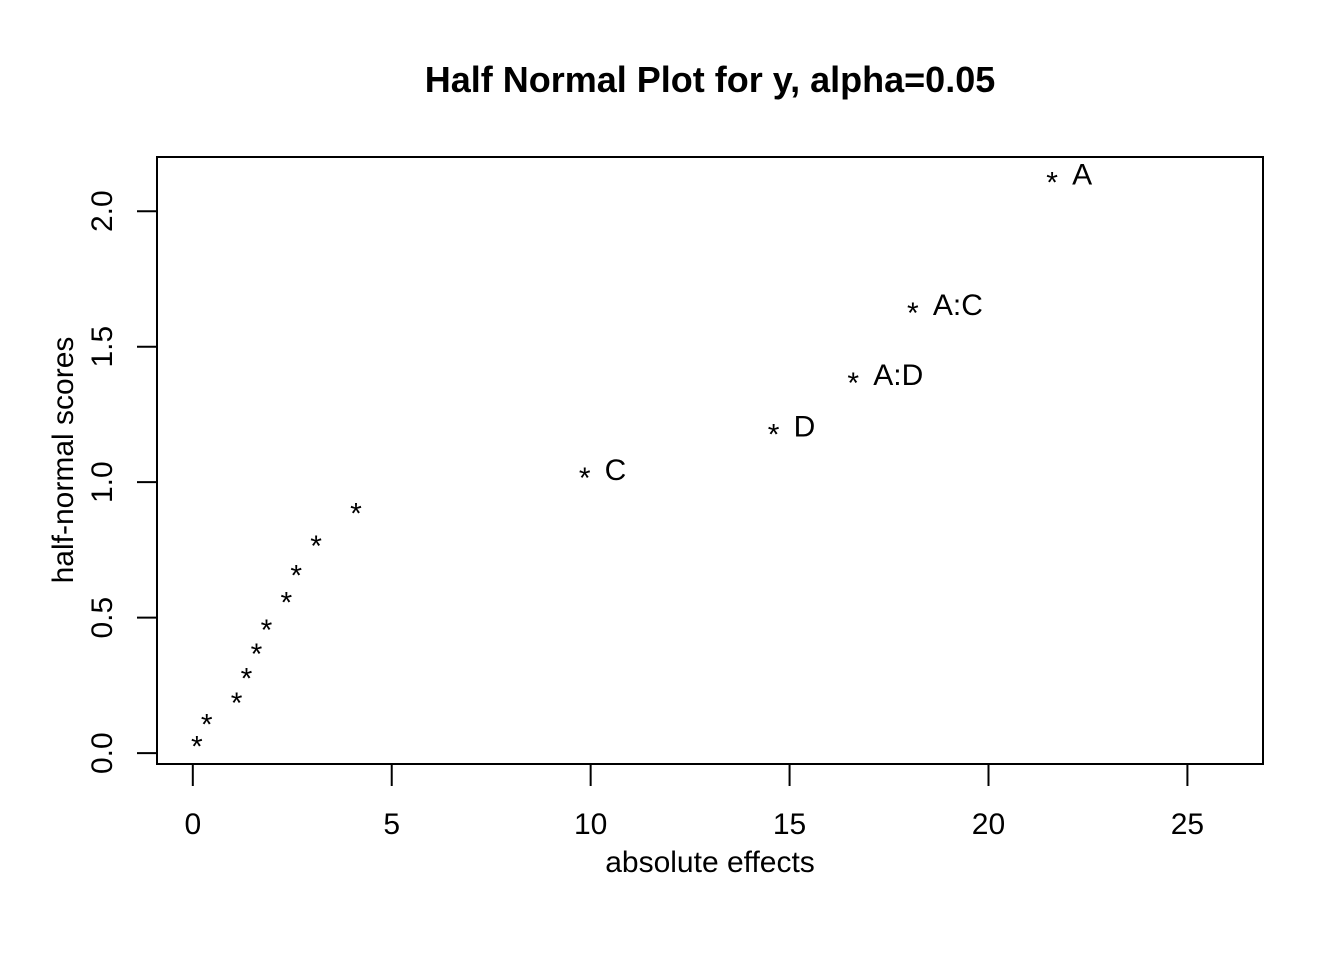  I want to click on y-tick-label: 0.5, so click(102, 618).